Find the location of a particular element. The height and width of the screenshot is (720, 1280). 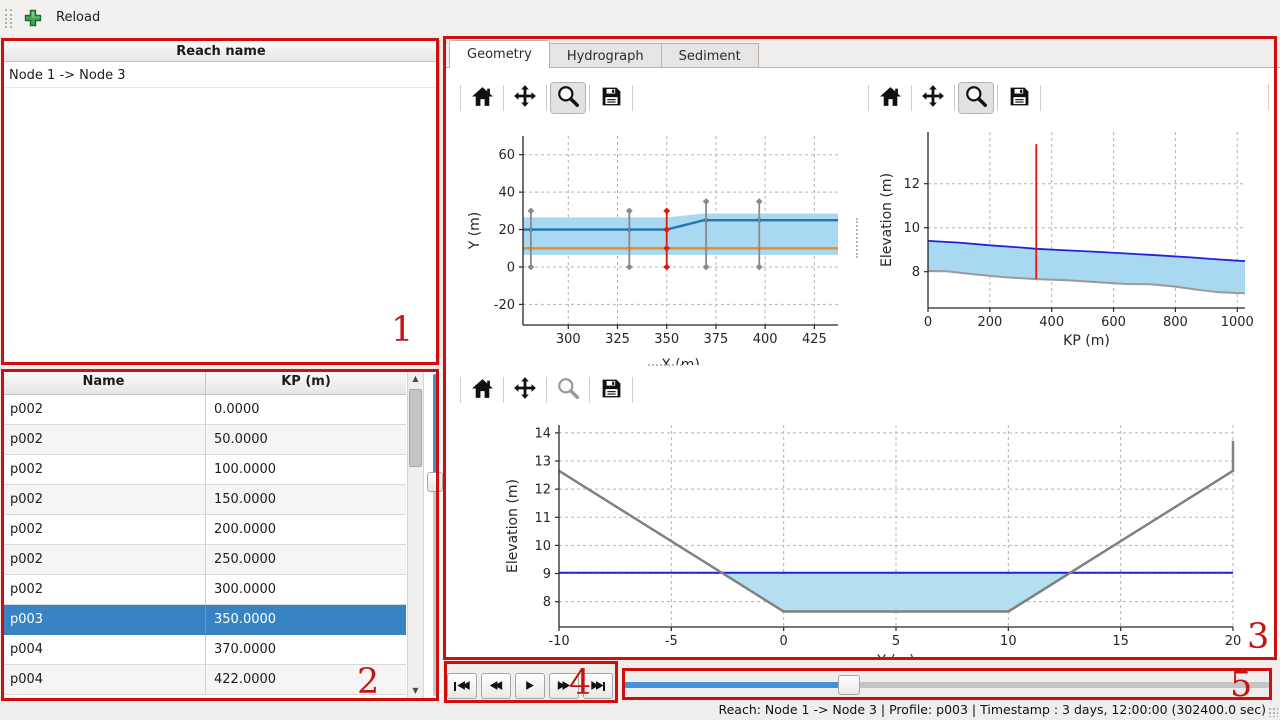

profile-table-header: Name KP (m) is located at coordinates (204, 382).